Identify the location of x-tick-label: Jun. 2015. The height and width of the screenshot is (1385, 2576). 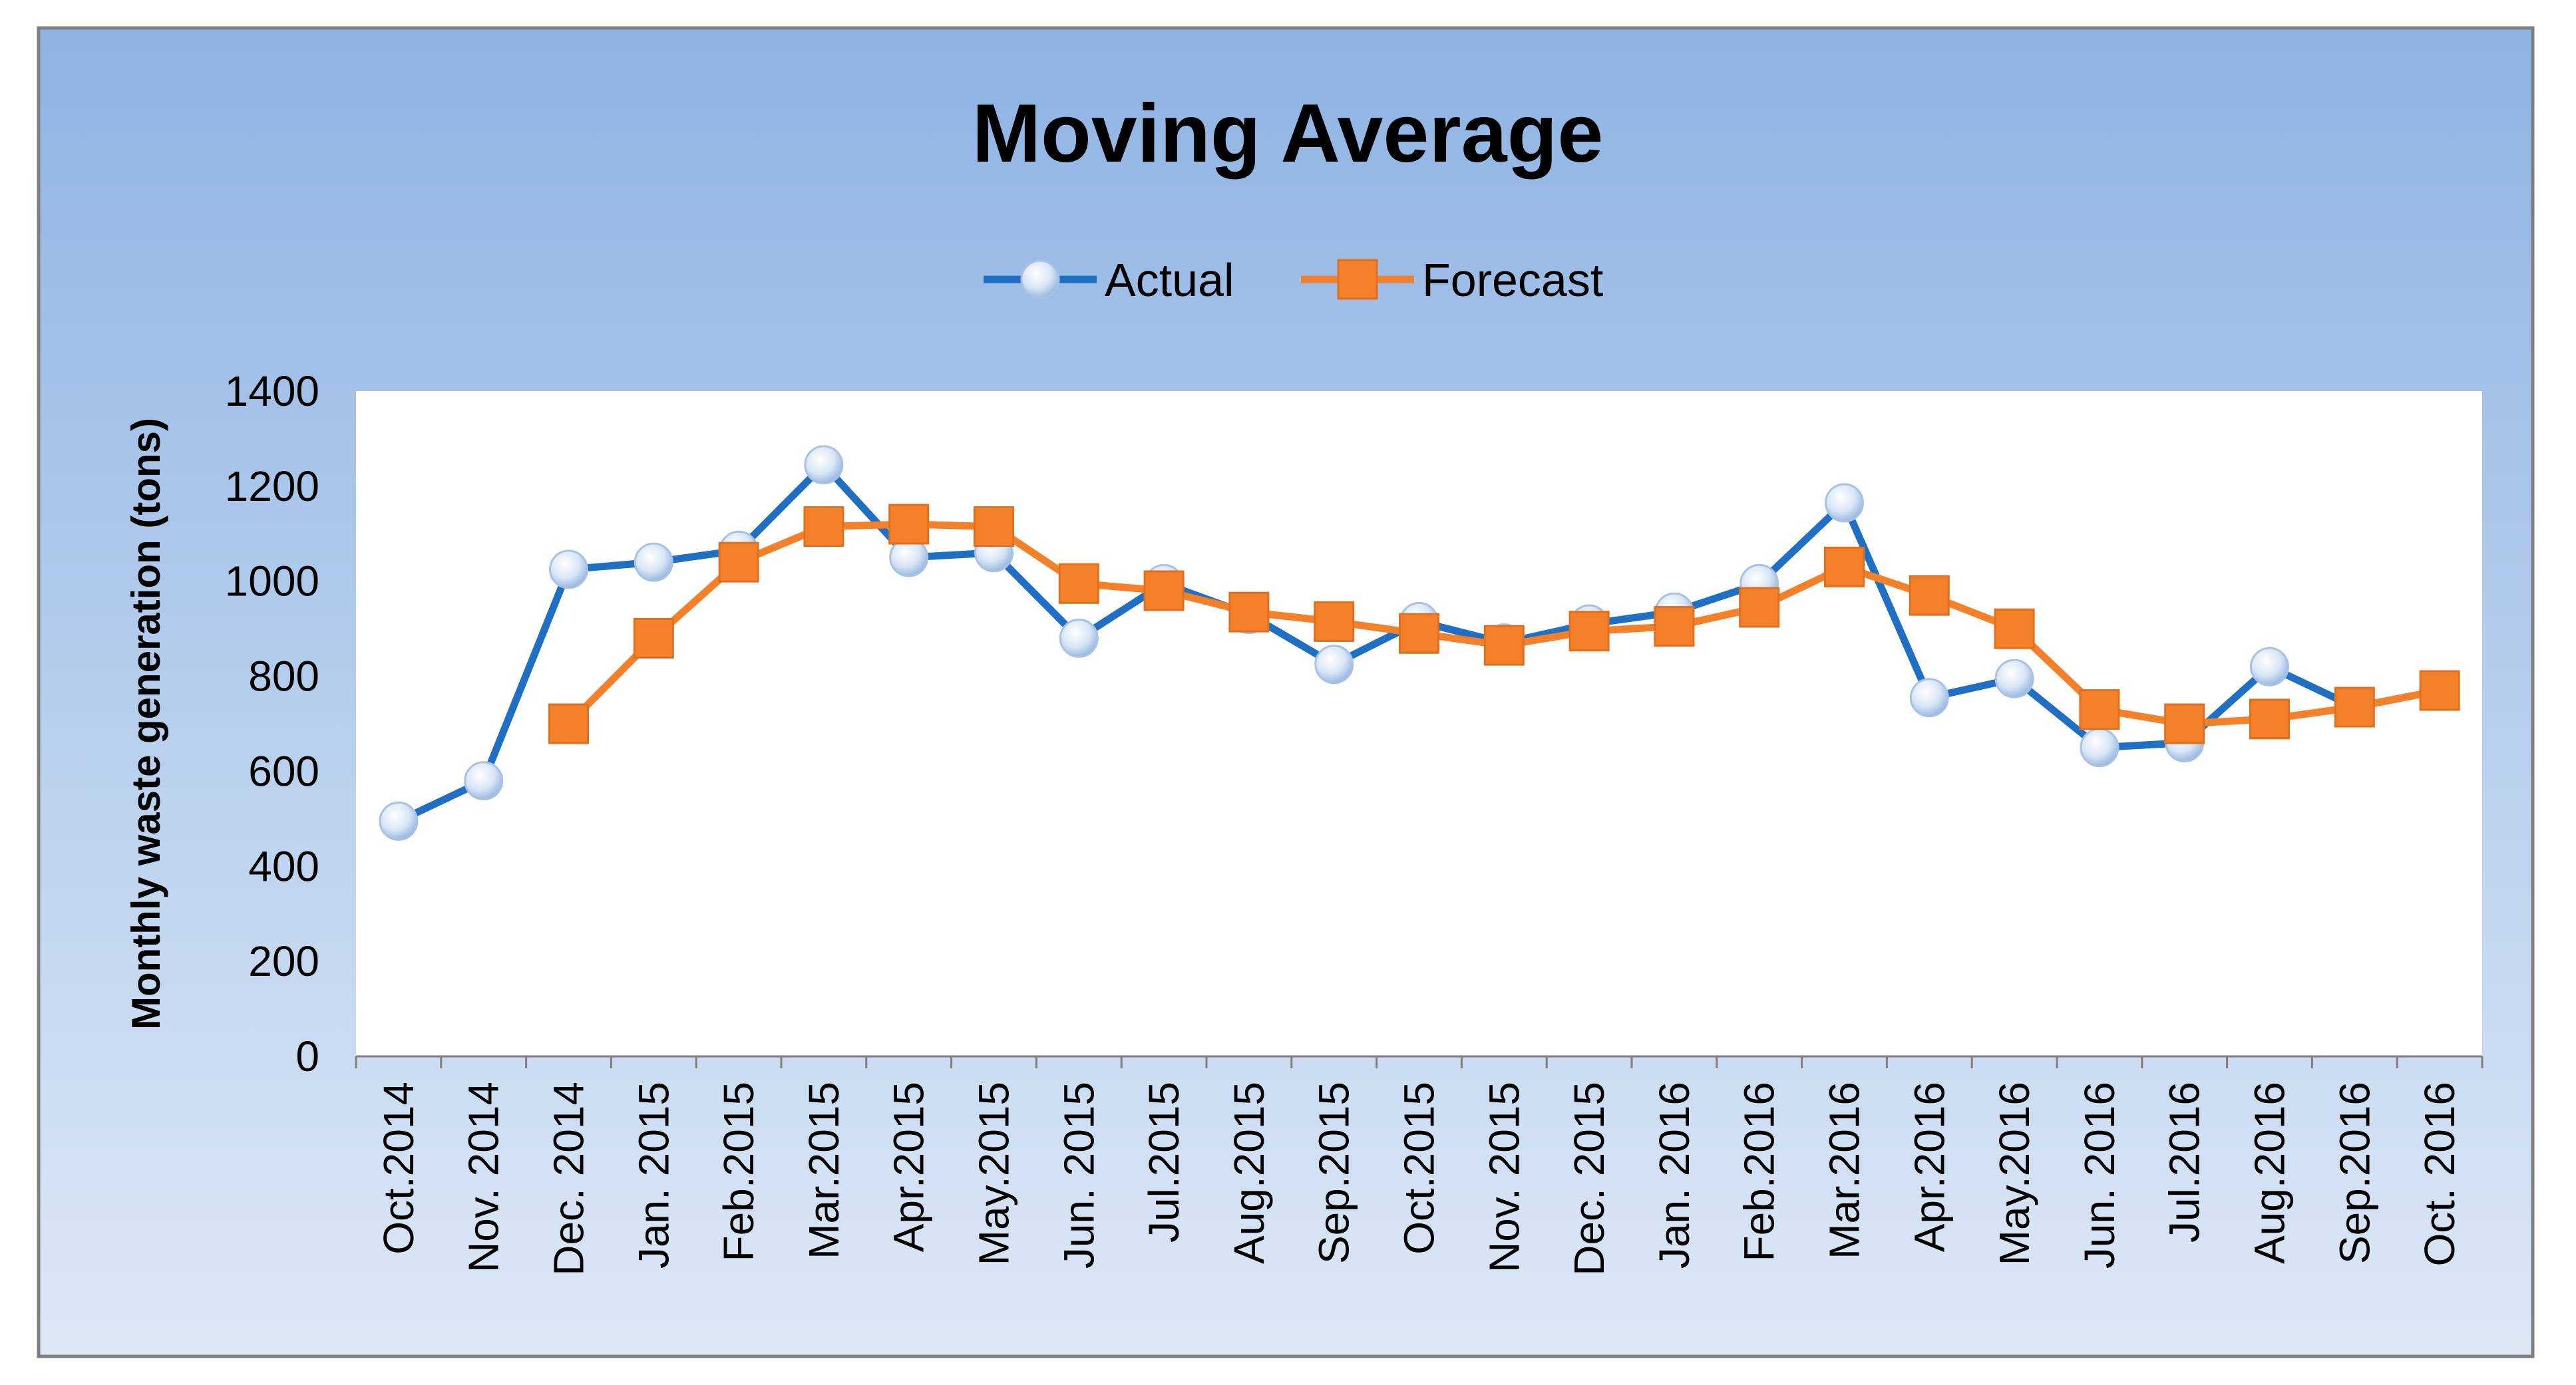
(1079, 1175).